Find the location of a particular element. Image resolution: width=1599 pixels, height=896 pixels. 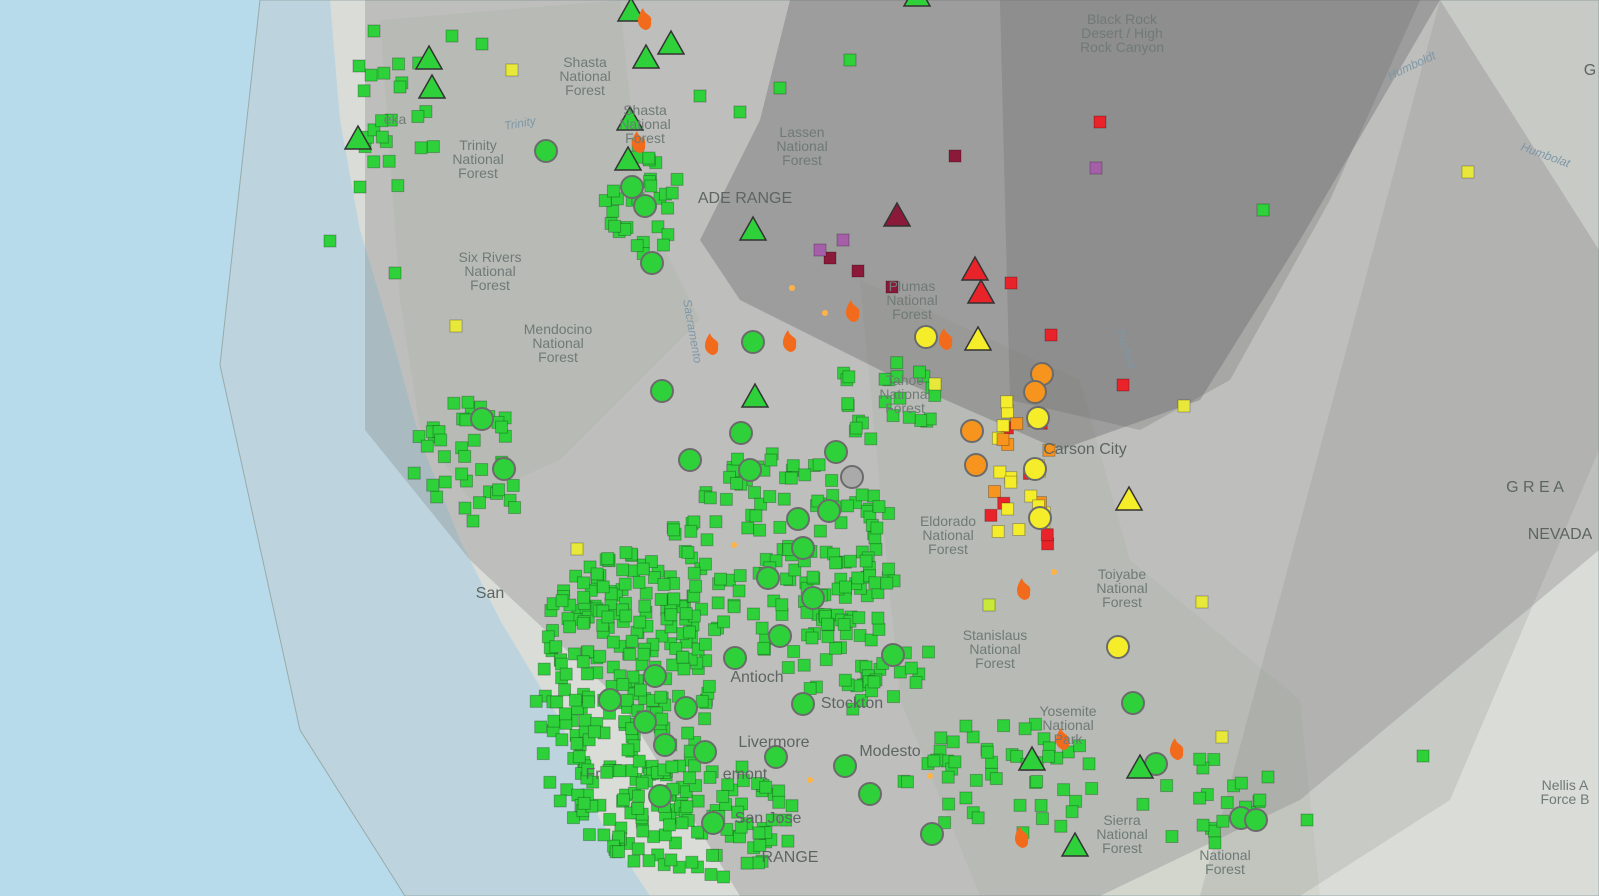

place-label: Trinity is located at coordinates (520, 122).